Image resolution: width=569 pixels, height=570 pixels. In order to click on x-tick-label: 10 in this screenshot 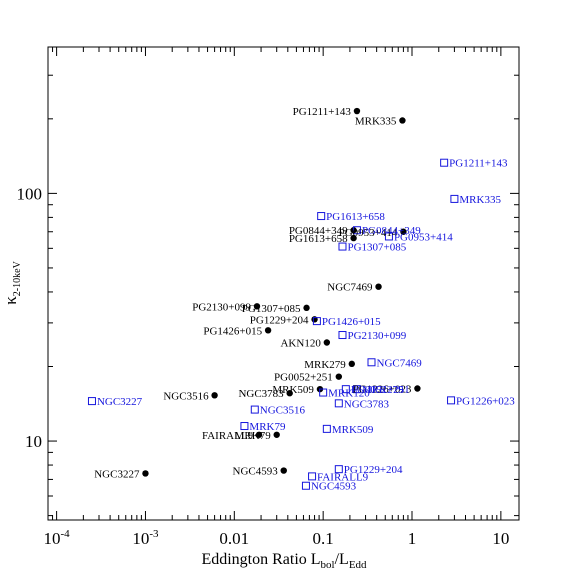, I will do `click(500, 538)`.